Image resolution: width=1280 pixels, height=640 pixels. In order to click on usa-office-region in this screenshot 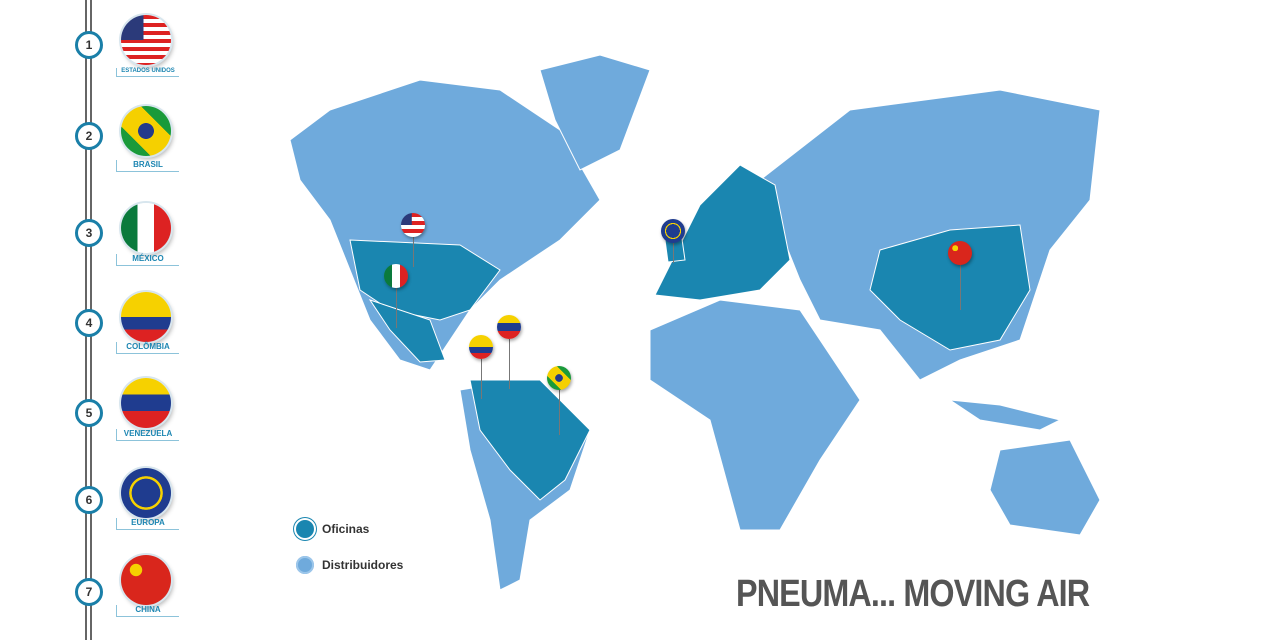, I will do `click(425, 280)`.